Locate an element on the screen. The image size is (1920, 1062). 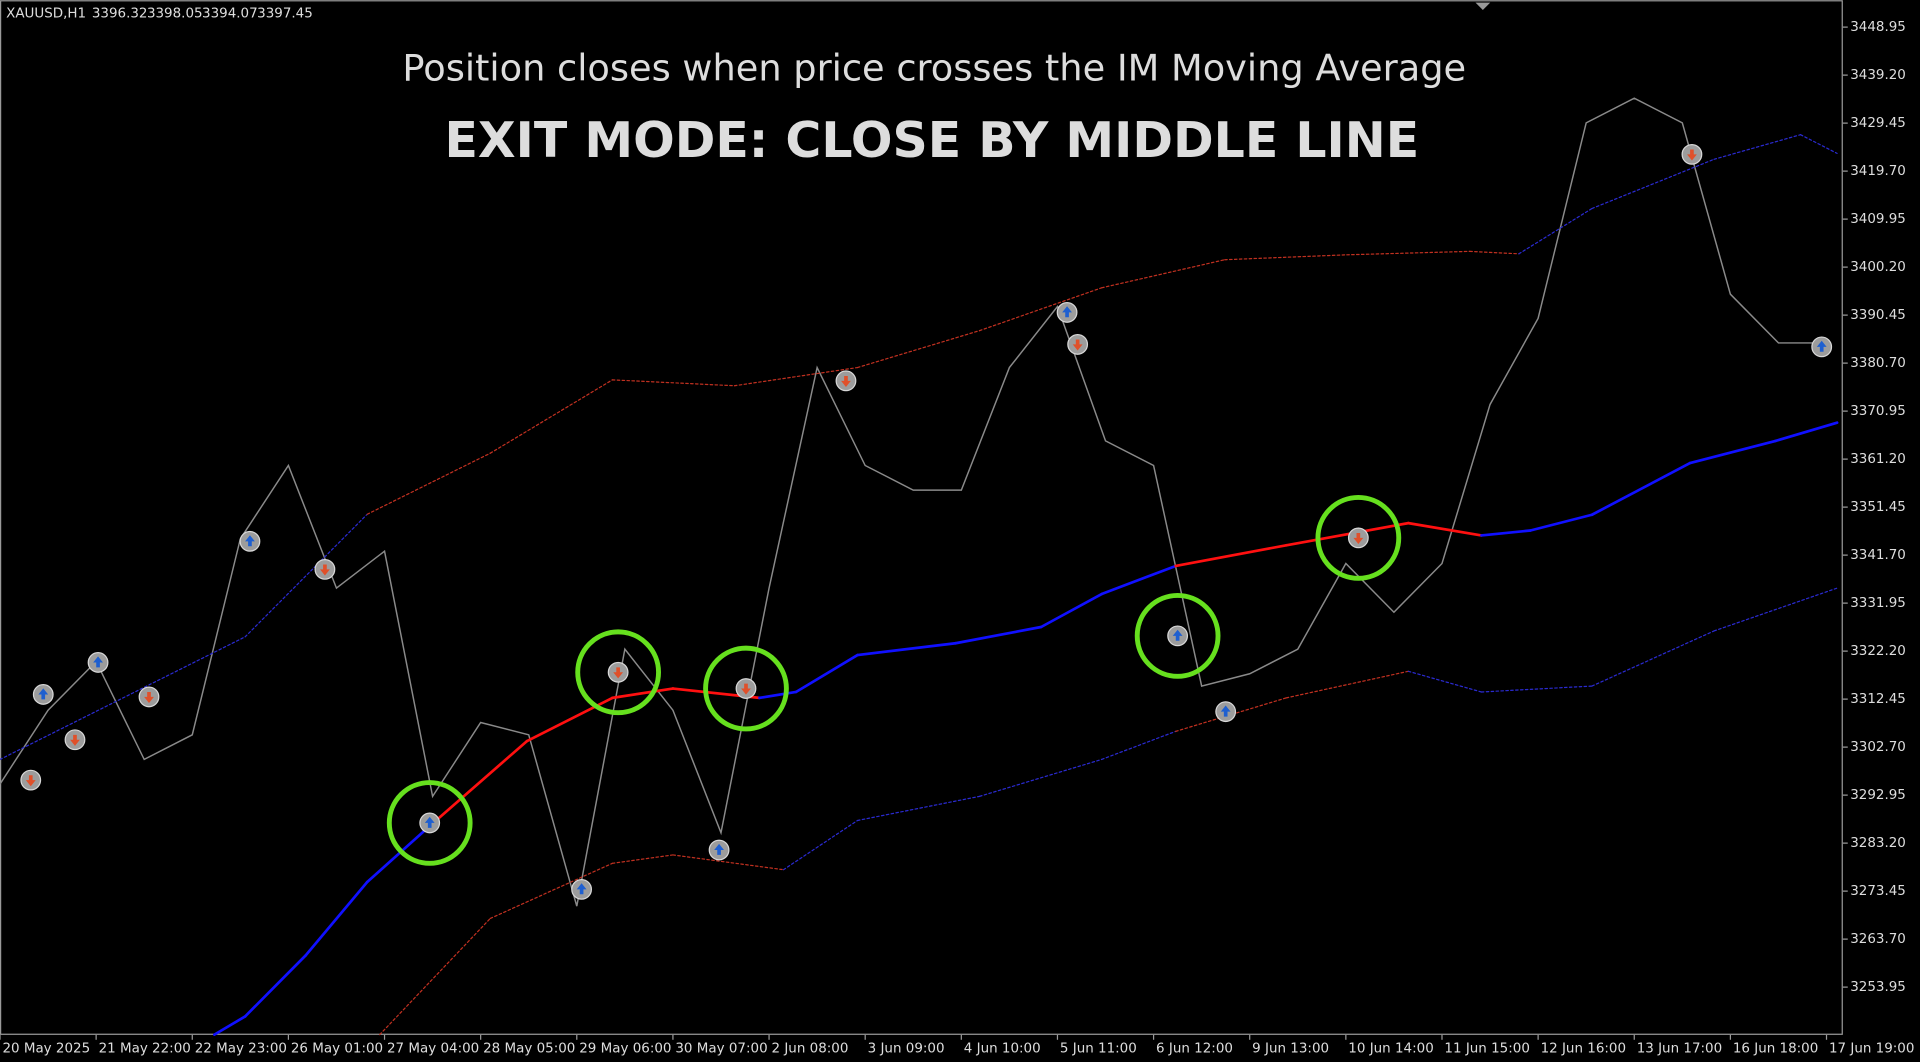
y-tick-label: 3390.45 is located at coordinates (1878, 315).